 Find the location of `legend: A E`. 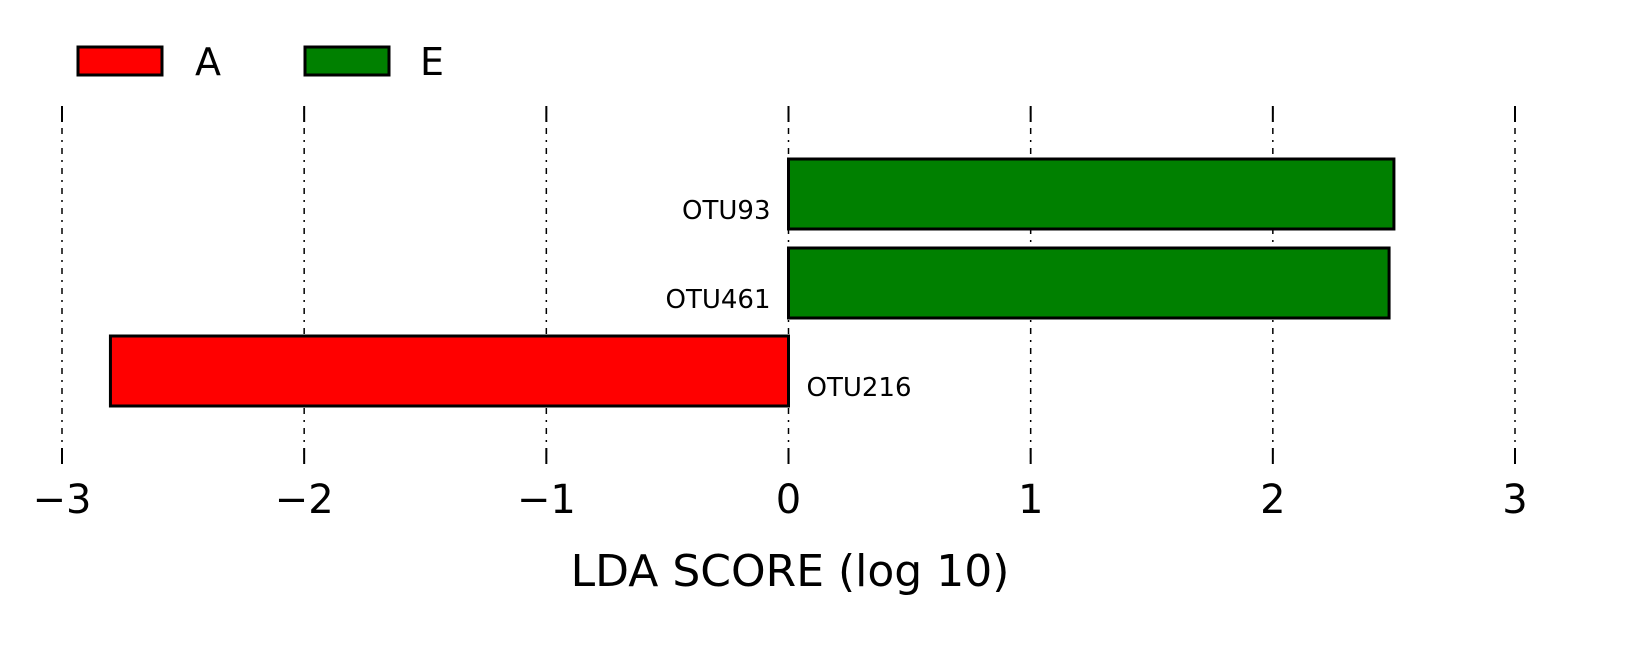

legend: A E is located at coordinates (260, 62).